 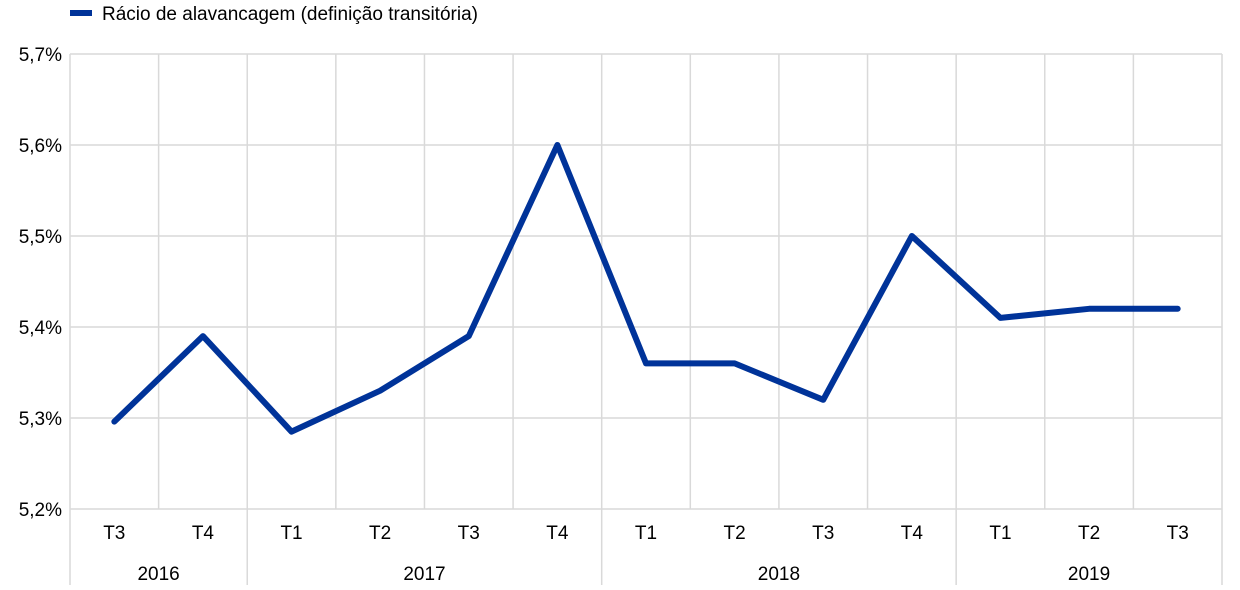 What do you see at coordinates (40, 283) in the screenshot?
I see `y-axis-tick-labels: 5,2% 5,3% 5,4% 5,5% 5,6% 5,7%` at bounding box center [40, 283].